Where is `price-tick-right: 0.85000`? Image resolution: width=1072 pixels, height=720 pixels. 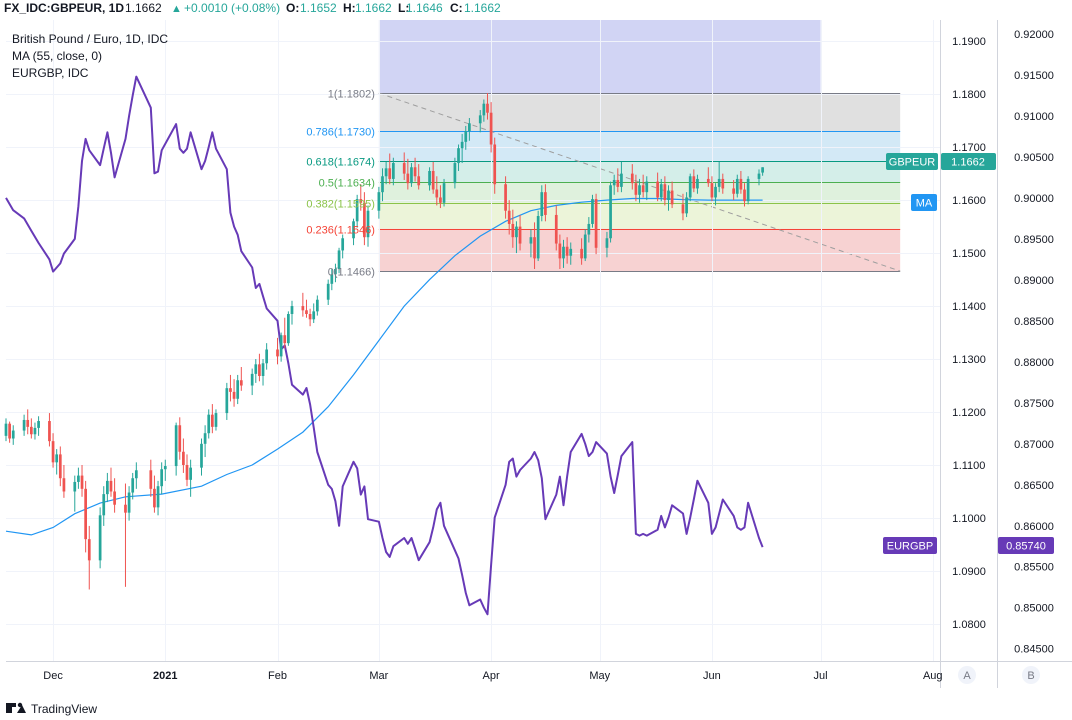 price-tick-right: 0.85000 is located at coordinates (1034, 609).